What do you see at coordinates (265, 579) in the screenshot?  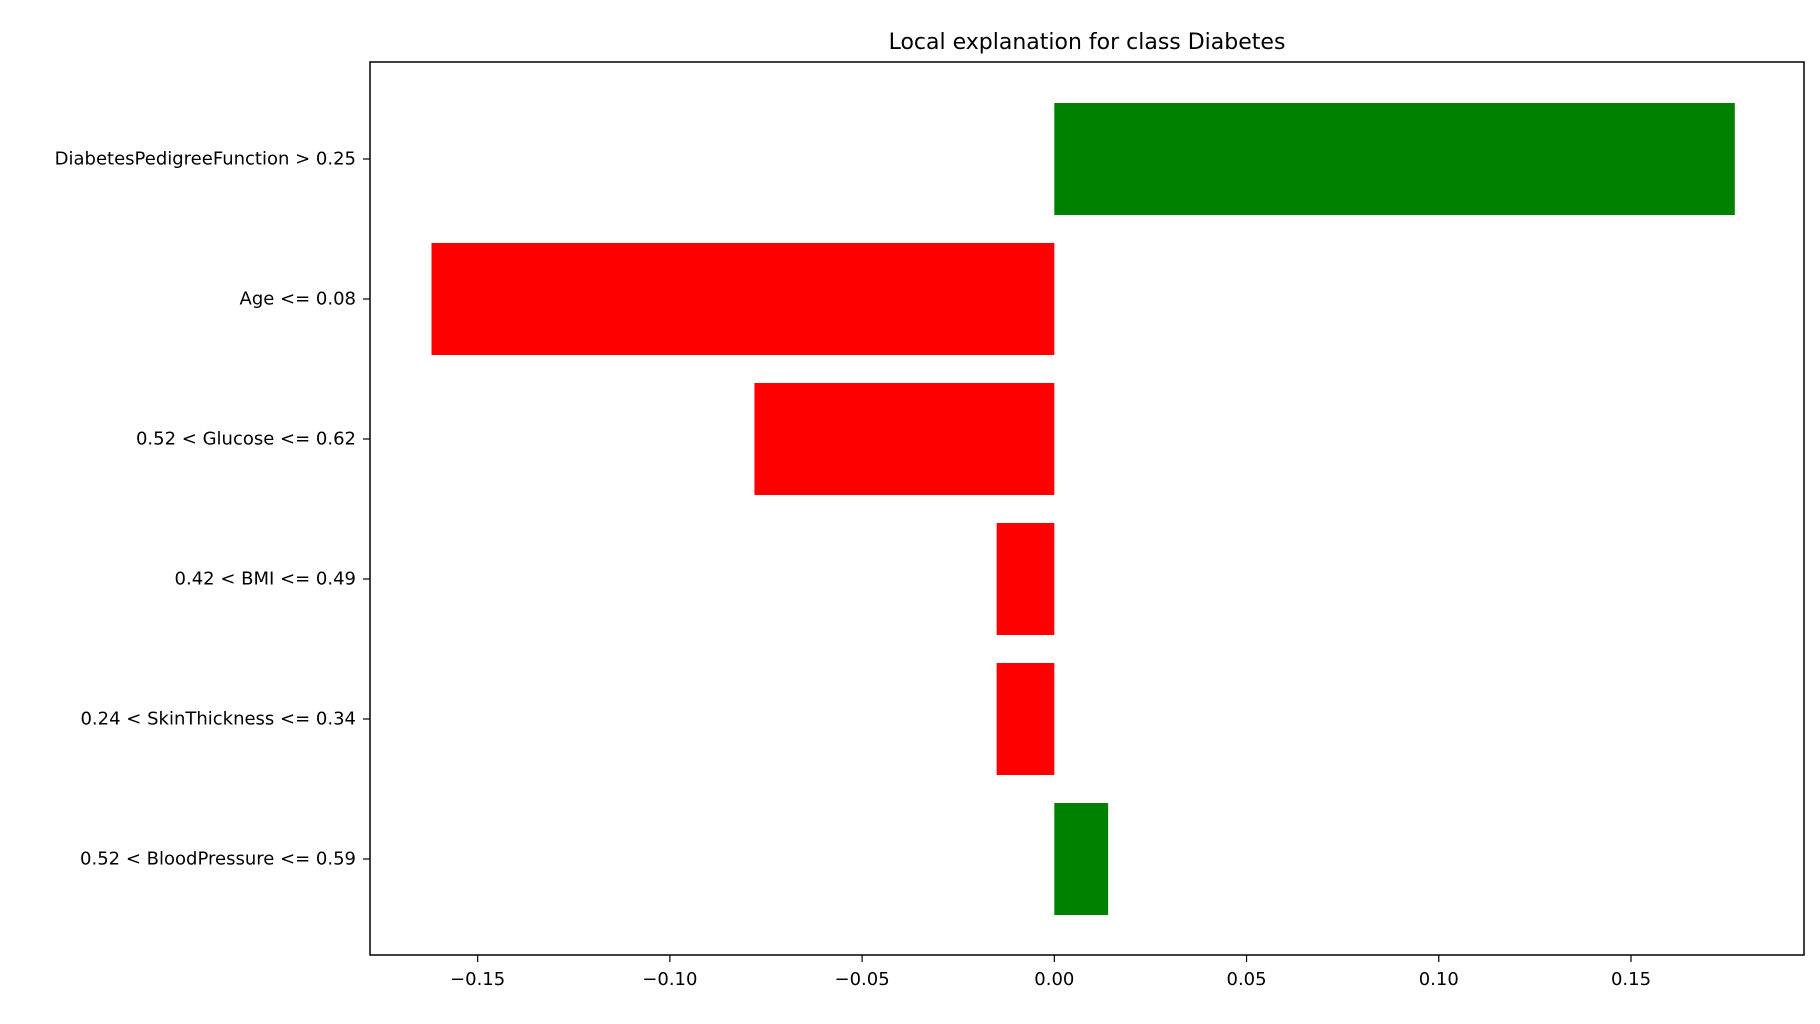 I see `y-tick-label: 0.42 < BMI <= 0.49` at bounding box center [265, 579].